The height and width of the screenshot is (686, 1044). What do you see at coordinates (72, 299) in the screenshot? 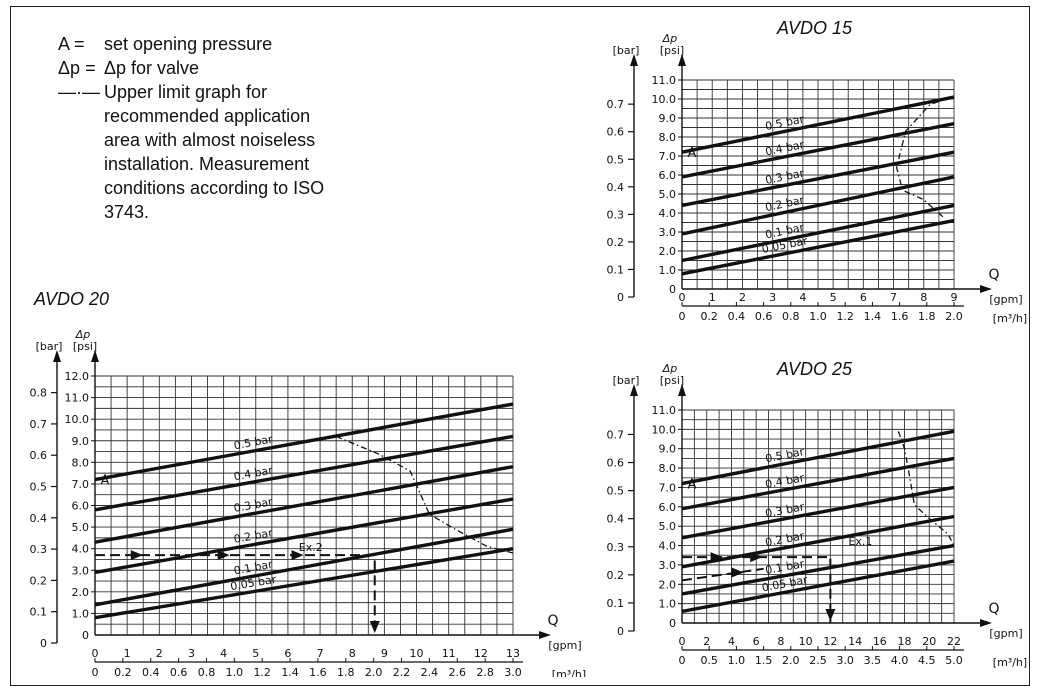
I see `chart-title-avdo-20: AVDO 20` at bounding box center [72, 299].